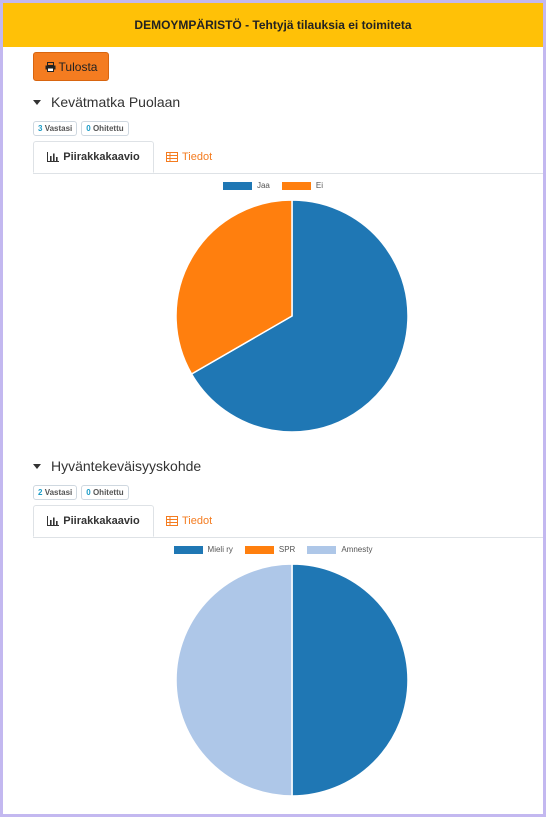 The height and width of the screenshot is (817, 546). What do you see at coordinates (350, 680) in the screenshot?
I see `pie-slice-mieli-ry` at bounding box center [350, 680].